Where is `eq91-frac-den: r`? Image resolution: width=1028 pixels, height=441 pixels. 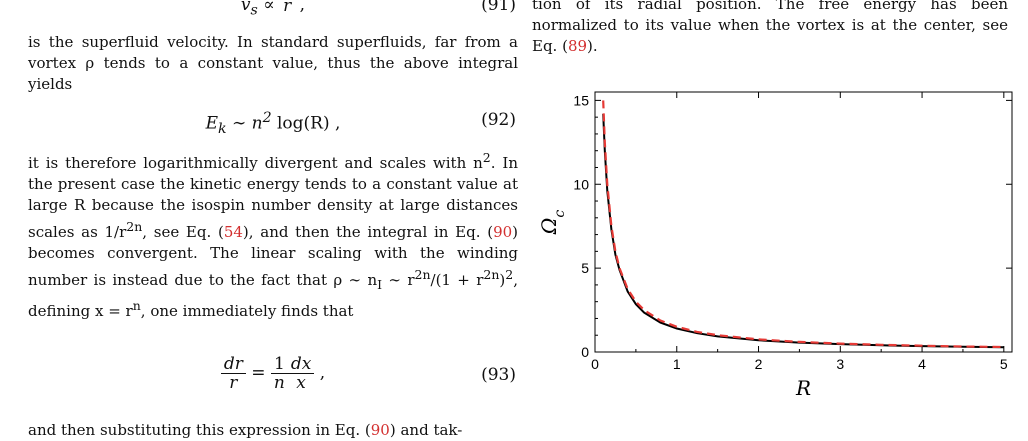
eq91-frac-den: r is located at coordinates (287, 8).